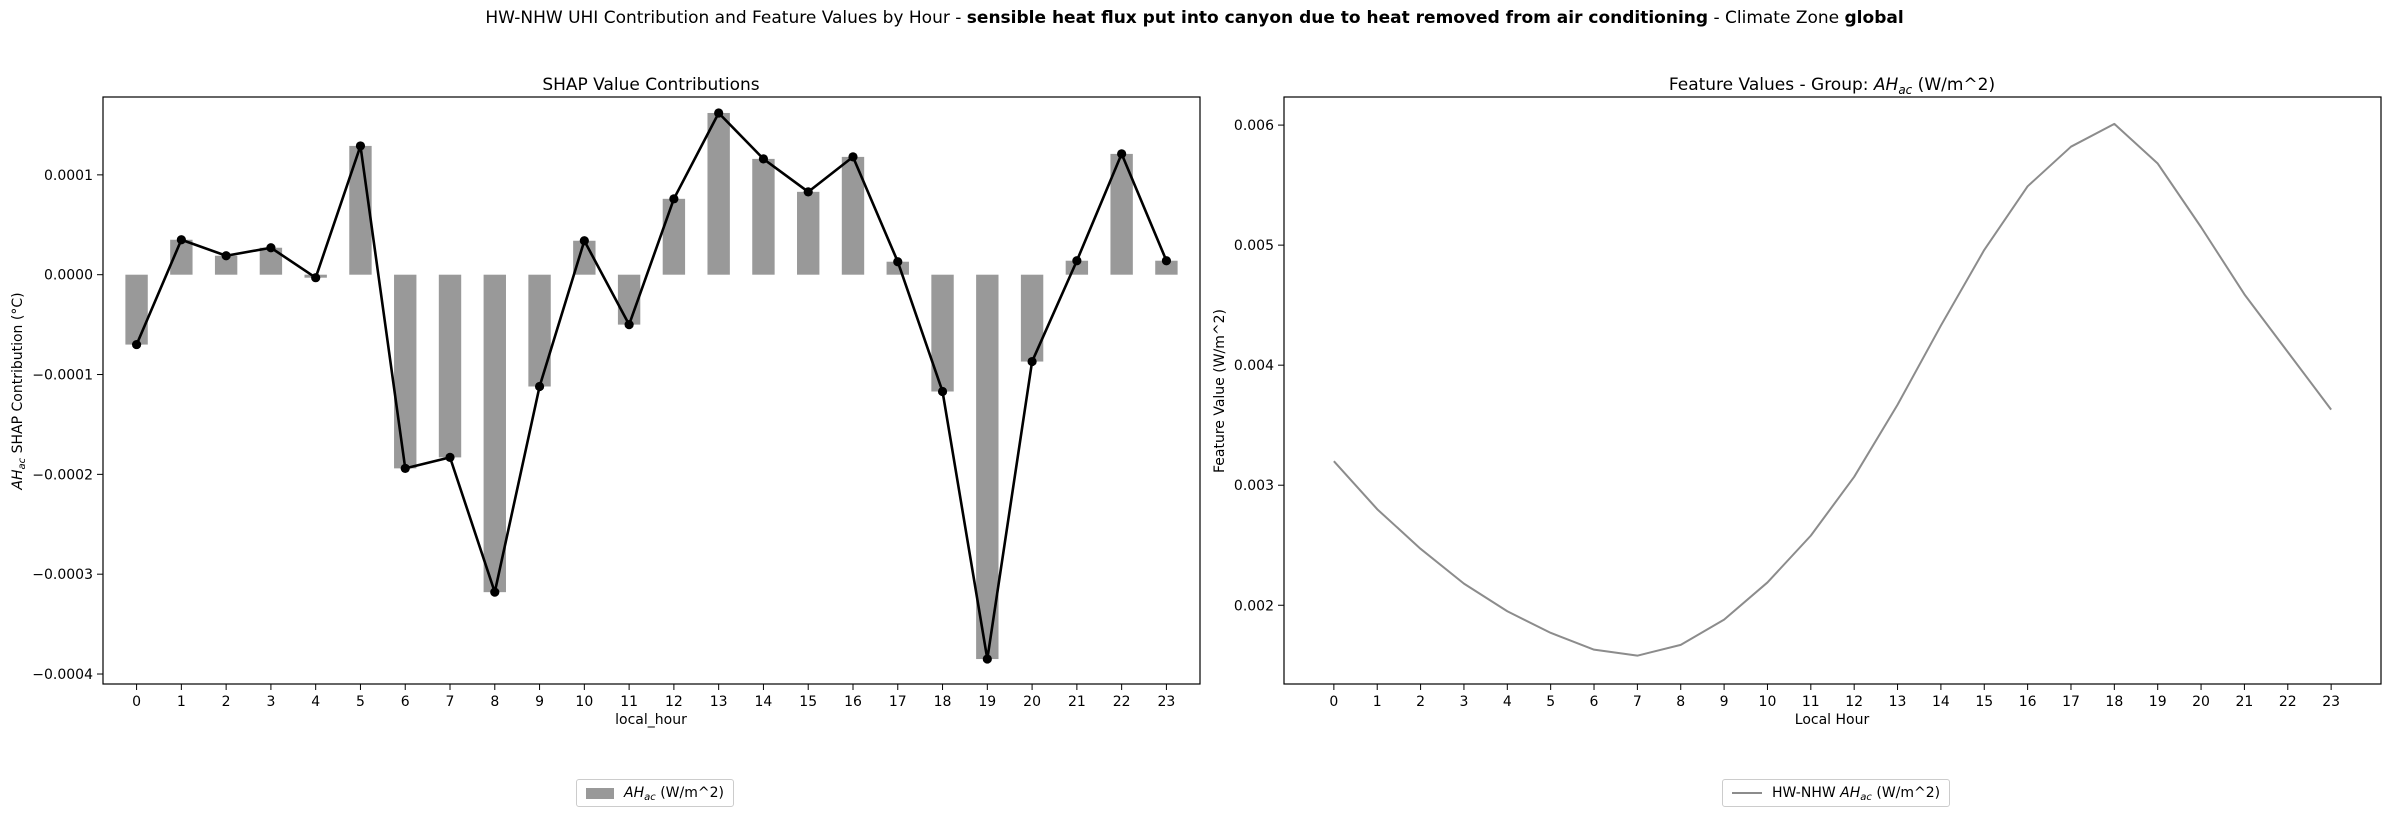 This screenshot has width=2389, height=816. I want to click on feature-xlabel: Local Hour, so click(1832, 720).